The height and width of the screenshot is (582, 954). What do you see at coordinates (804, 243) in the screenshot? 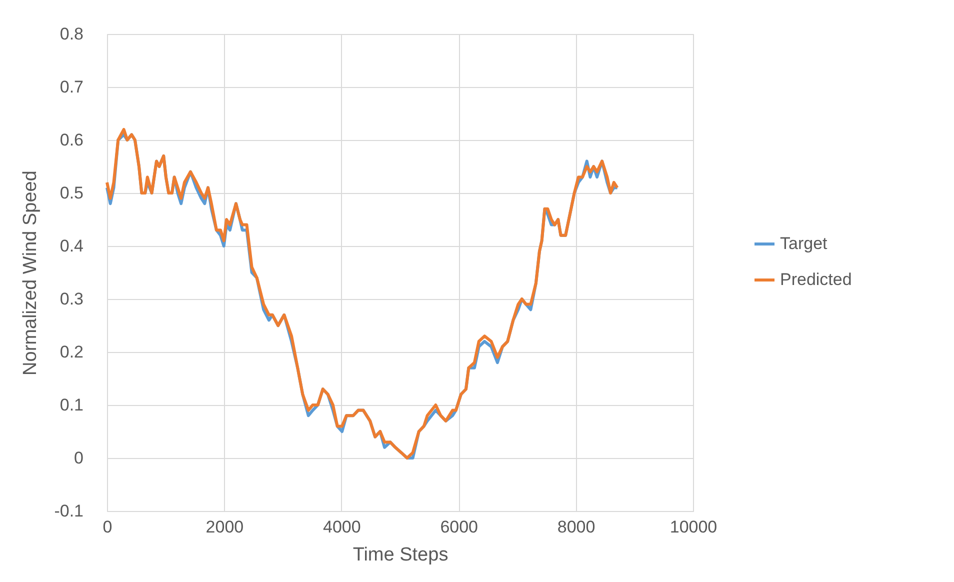
I see `legend-label: Target` at bounding box center [804, 243].